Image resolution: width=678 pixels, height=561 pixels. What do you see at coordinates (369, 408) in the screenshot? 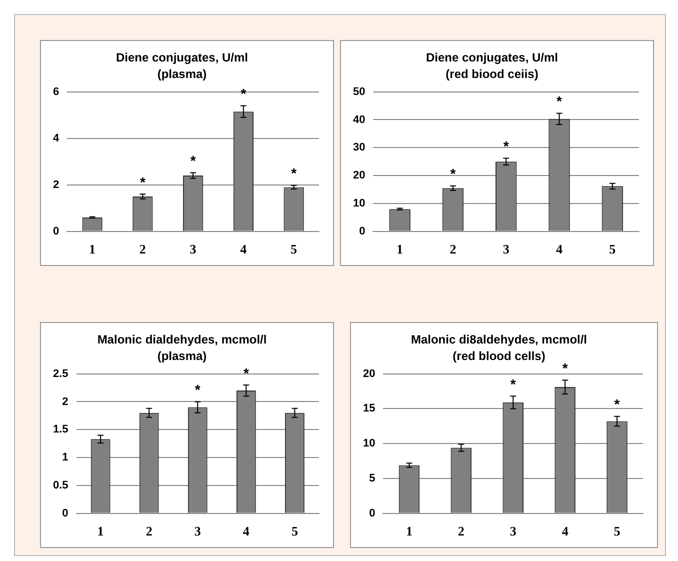
I see `y-tick-label: 15` at bounding box center [369, 408].